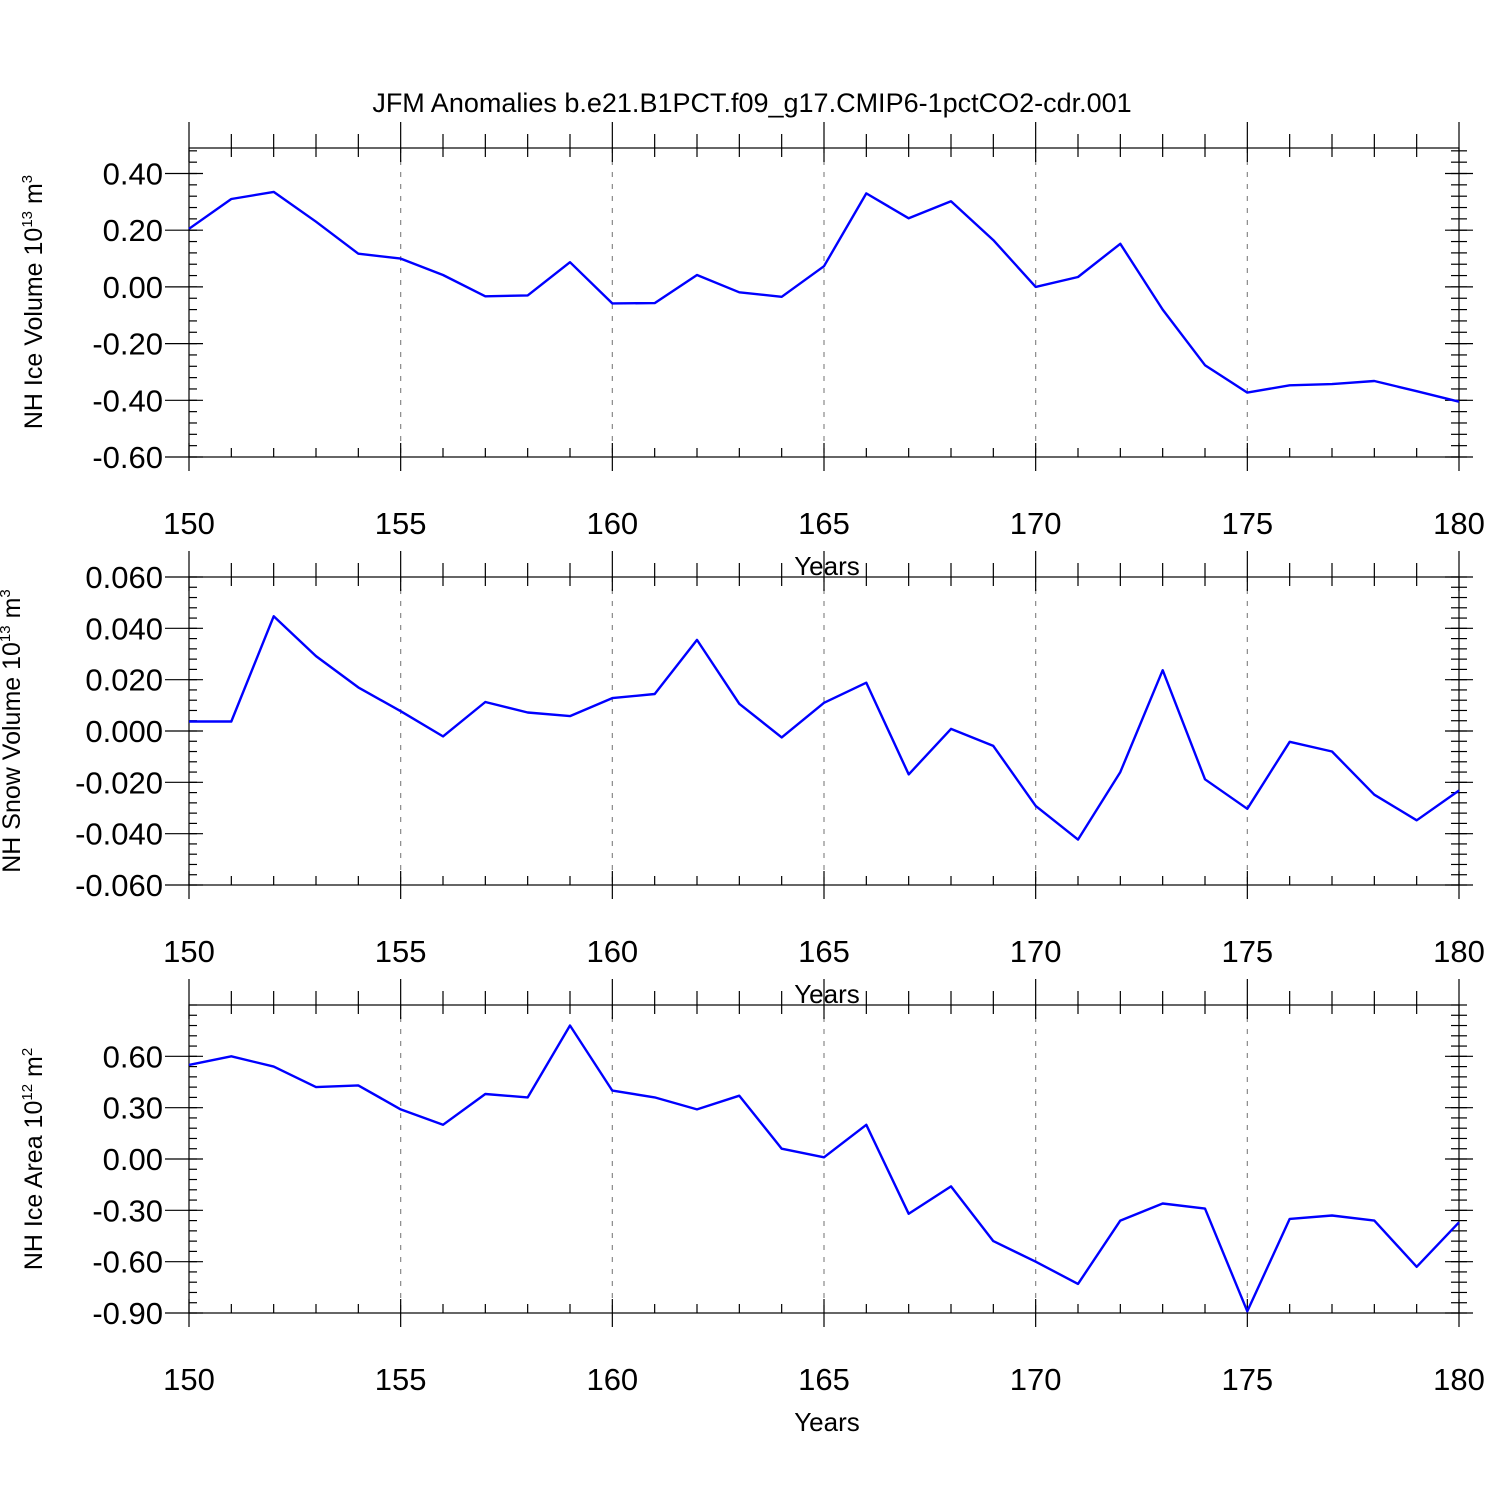 The height and width of the screenshot is (1500, 1500). What do you see at coordinates (34, 1186) in the screenshot?
I see `y-axis-title-part: NH Ice Area 10` at bounding box center [34, 1186].